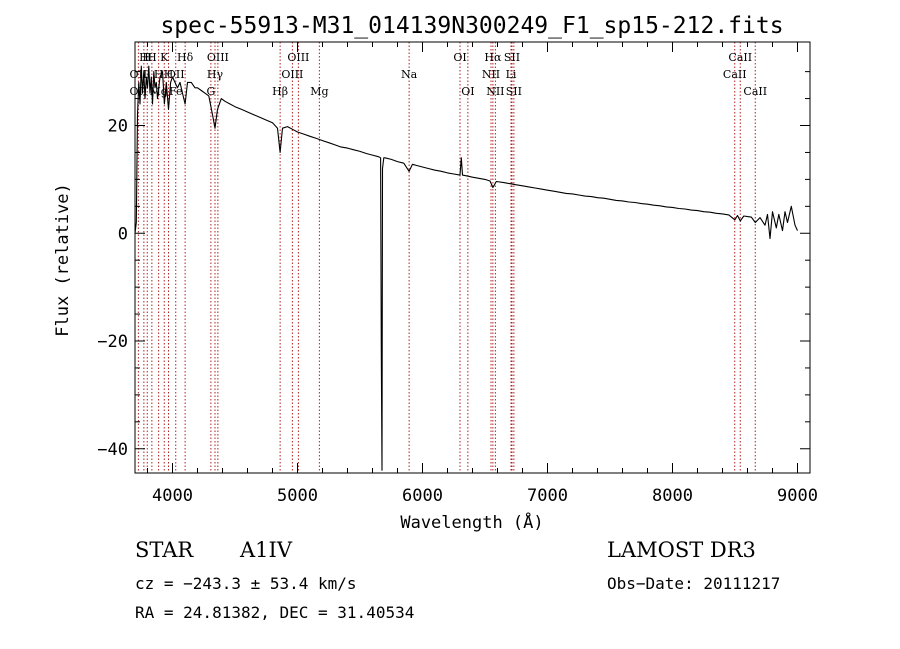 The image size is (900, 649). I want to click on x-tick-label: 8000, so click(672, 496).